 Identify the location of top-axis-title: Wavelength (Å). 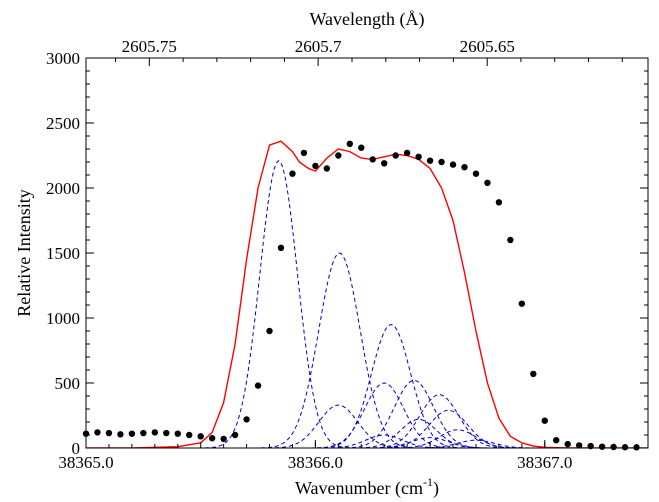
(366, 19).